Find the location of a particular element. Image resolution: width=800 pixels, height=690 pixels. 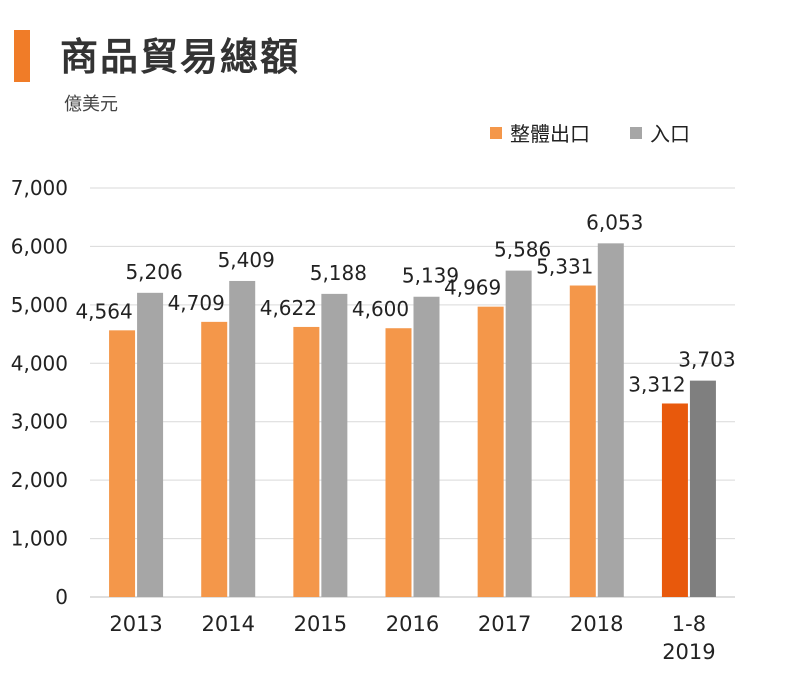

x-tick-label: 2019 is located at coordinates (688, 652).